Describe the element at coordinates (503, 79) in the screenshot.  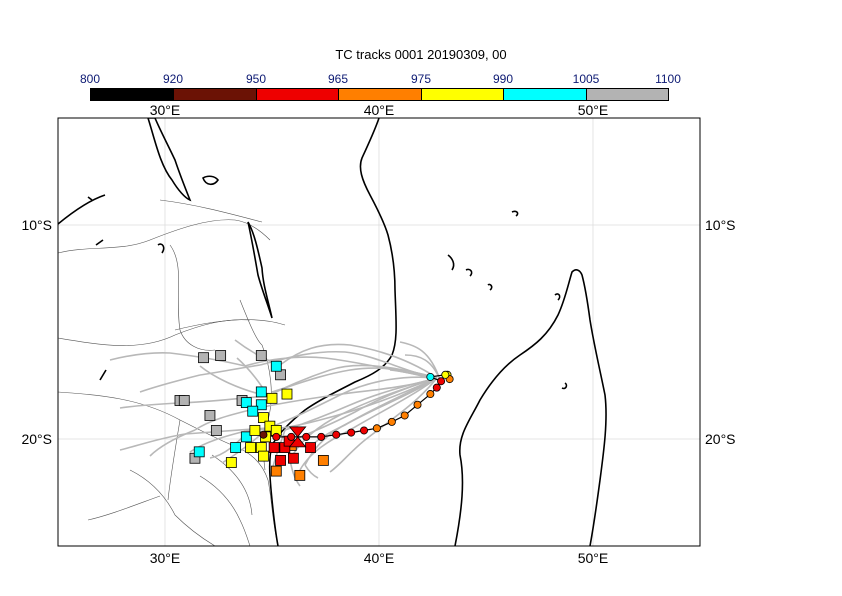
I see `legend-label: 990` at that location.